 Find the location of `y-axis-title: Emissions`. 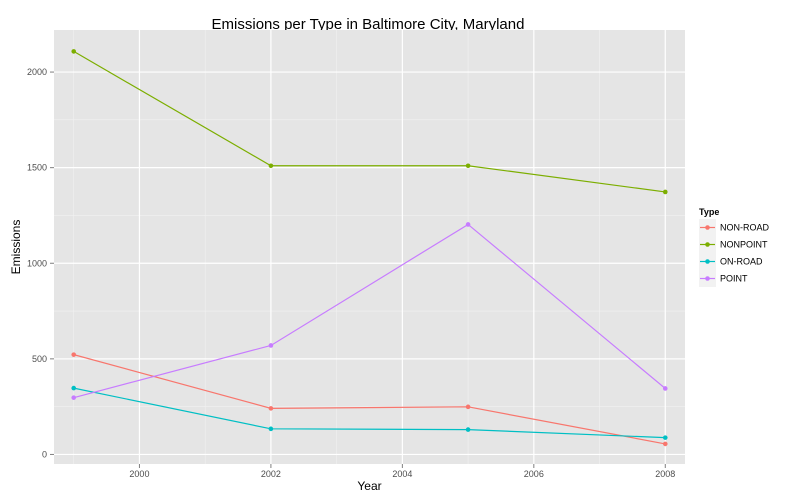

y-axis-title: Emissions is located at coordinates (16, 247).